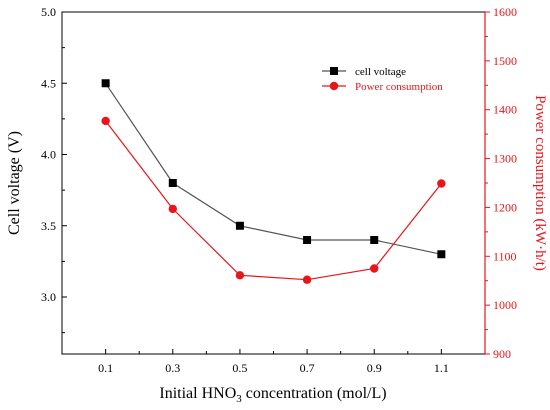 The width and height of the screenshot is (550, 410). Describe the element at coordinates (172, 368) in the screenshot. I see `x-tick-label: 0.3` at that location.